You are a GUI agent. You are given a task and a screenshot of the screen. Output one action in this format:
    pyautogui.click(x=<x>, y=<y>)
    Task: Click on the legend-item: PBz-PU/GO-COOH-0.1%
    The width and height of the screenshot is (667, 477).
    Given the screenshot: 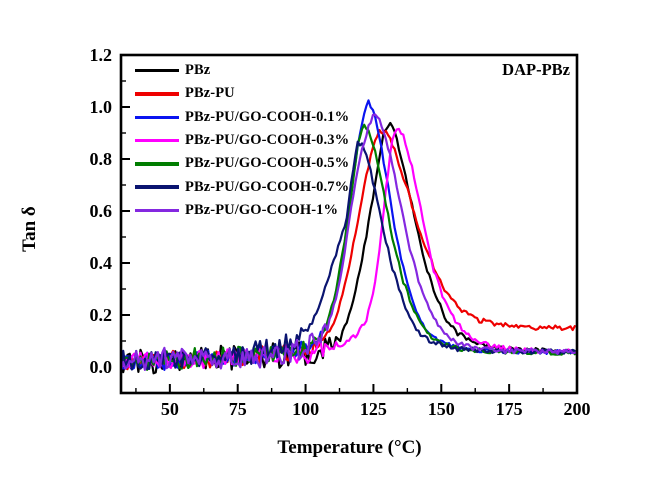 What is the action you would take?
    pyautogui.click(x=242, y=117)
    